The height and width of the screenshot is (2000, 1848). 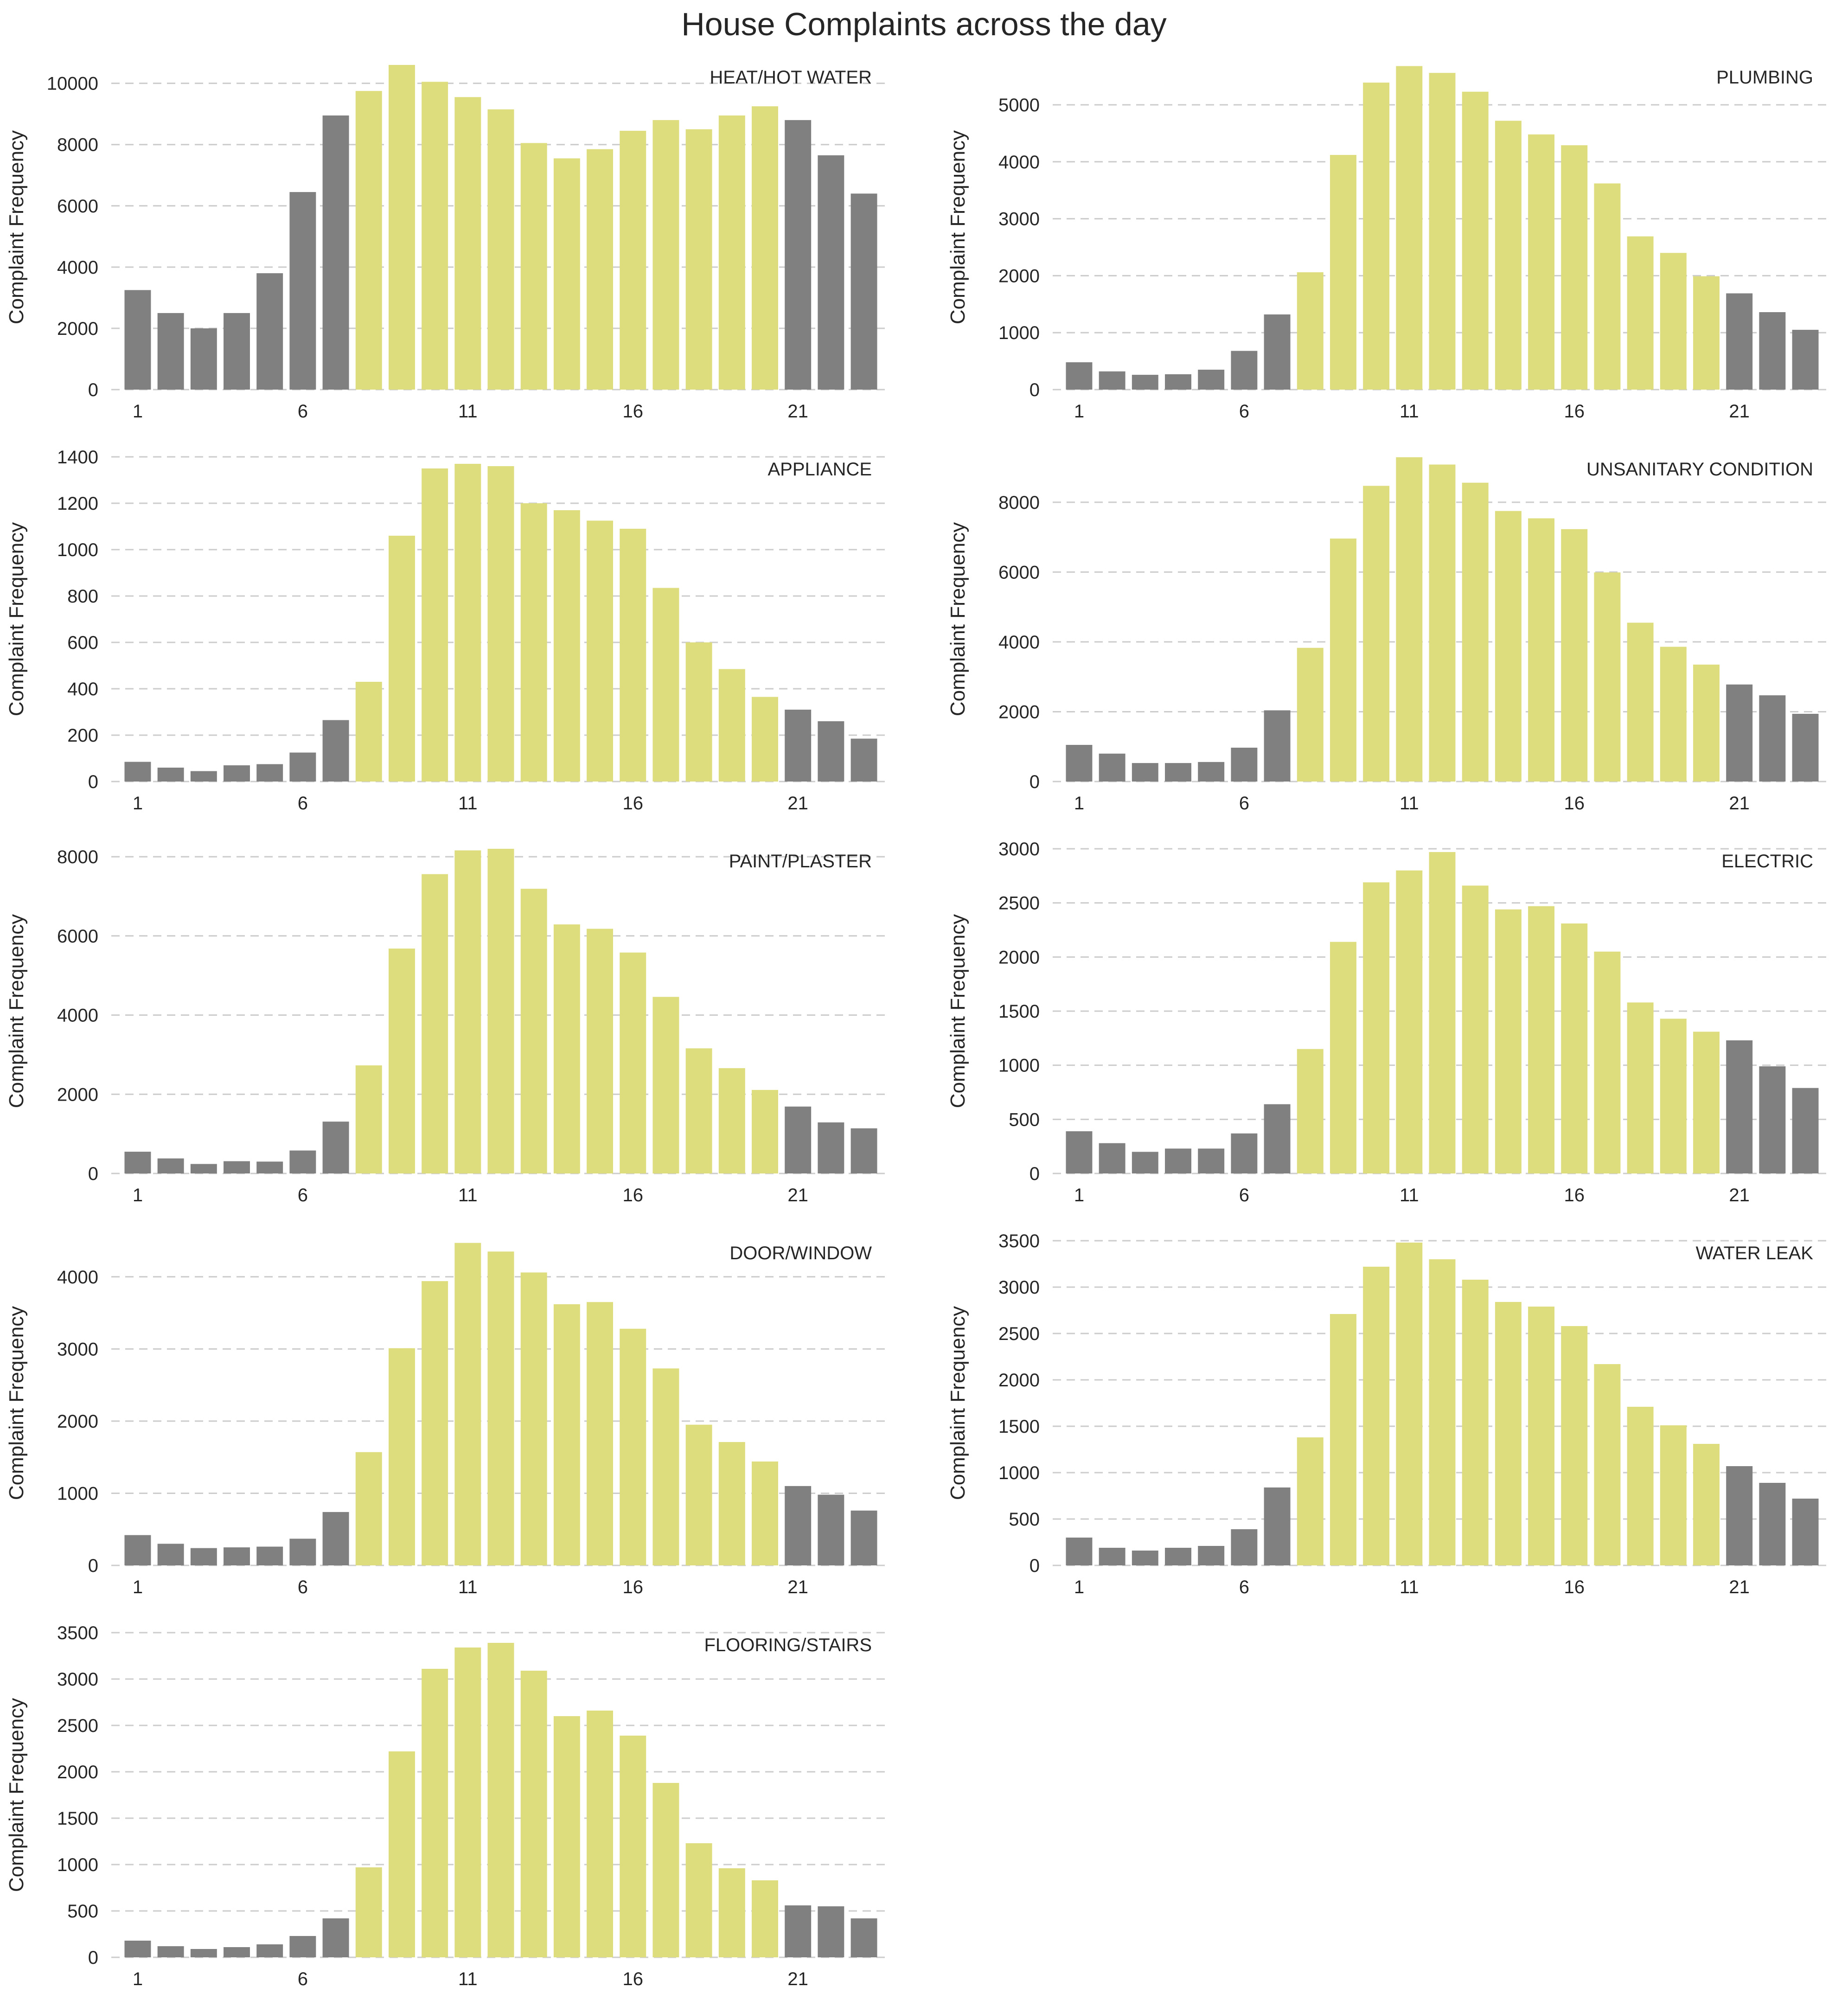 What do you see at coordinates (303, 803) in the screenshot?
I see `x-tick-label: 6` at bounding box center [303, 803].